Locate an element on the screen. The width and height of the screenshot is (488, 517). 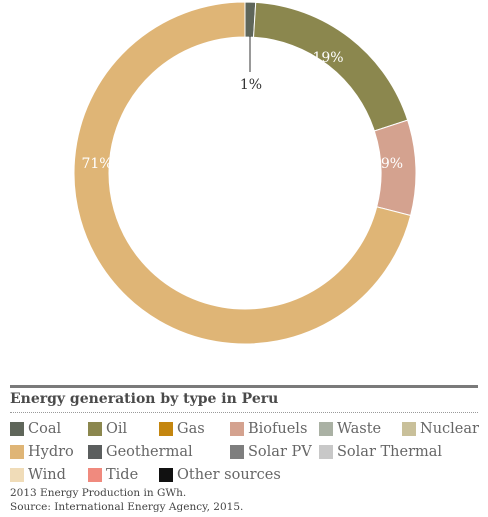
legend-label-waste: Waste is located at coordinates (359, 428).